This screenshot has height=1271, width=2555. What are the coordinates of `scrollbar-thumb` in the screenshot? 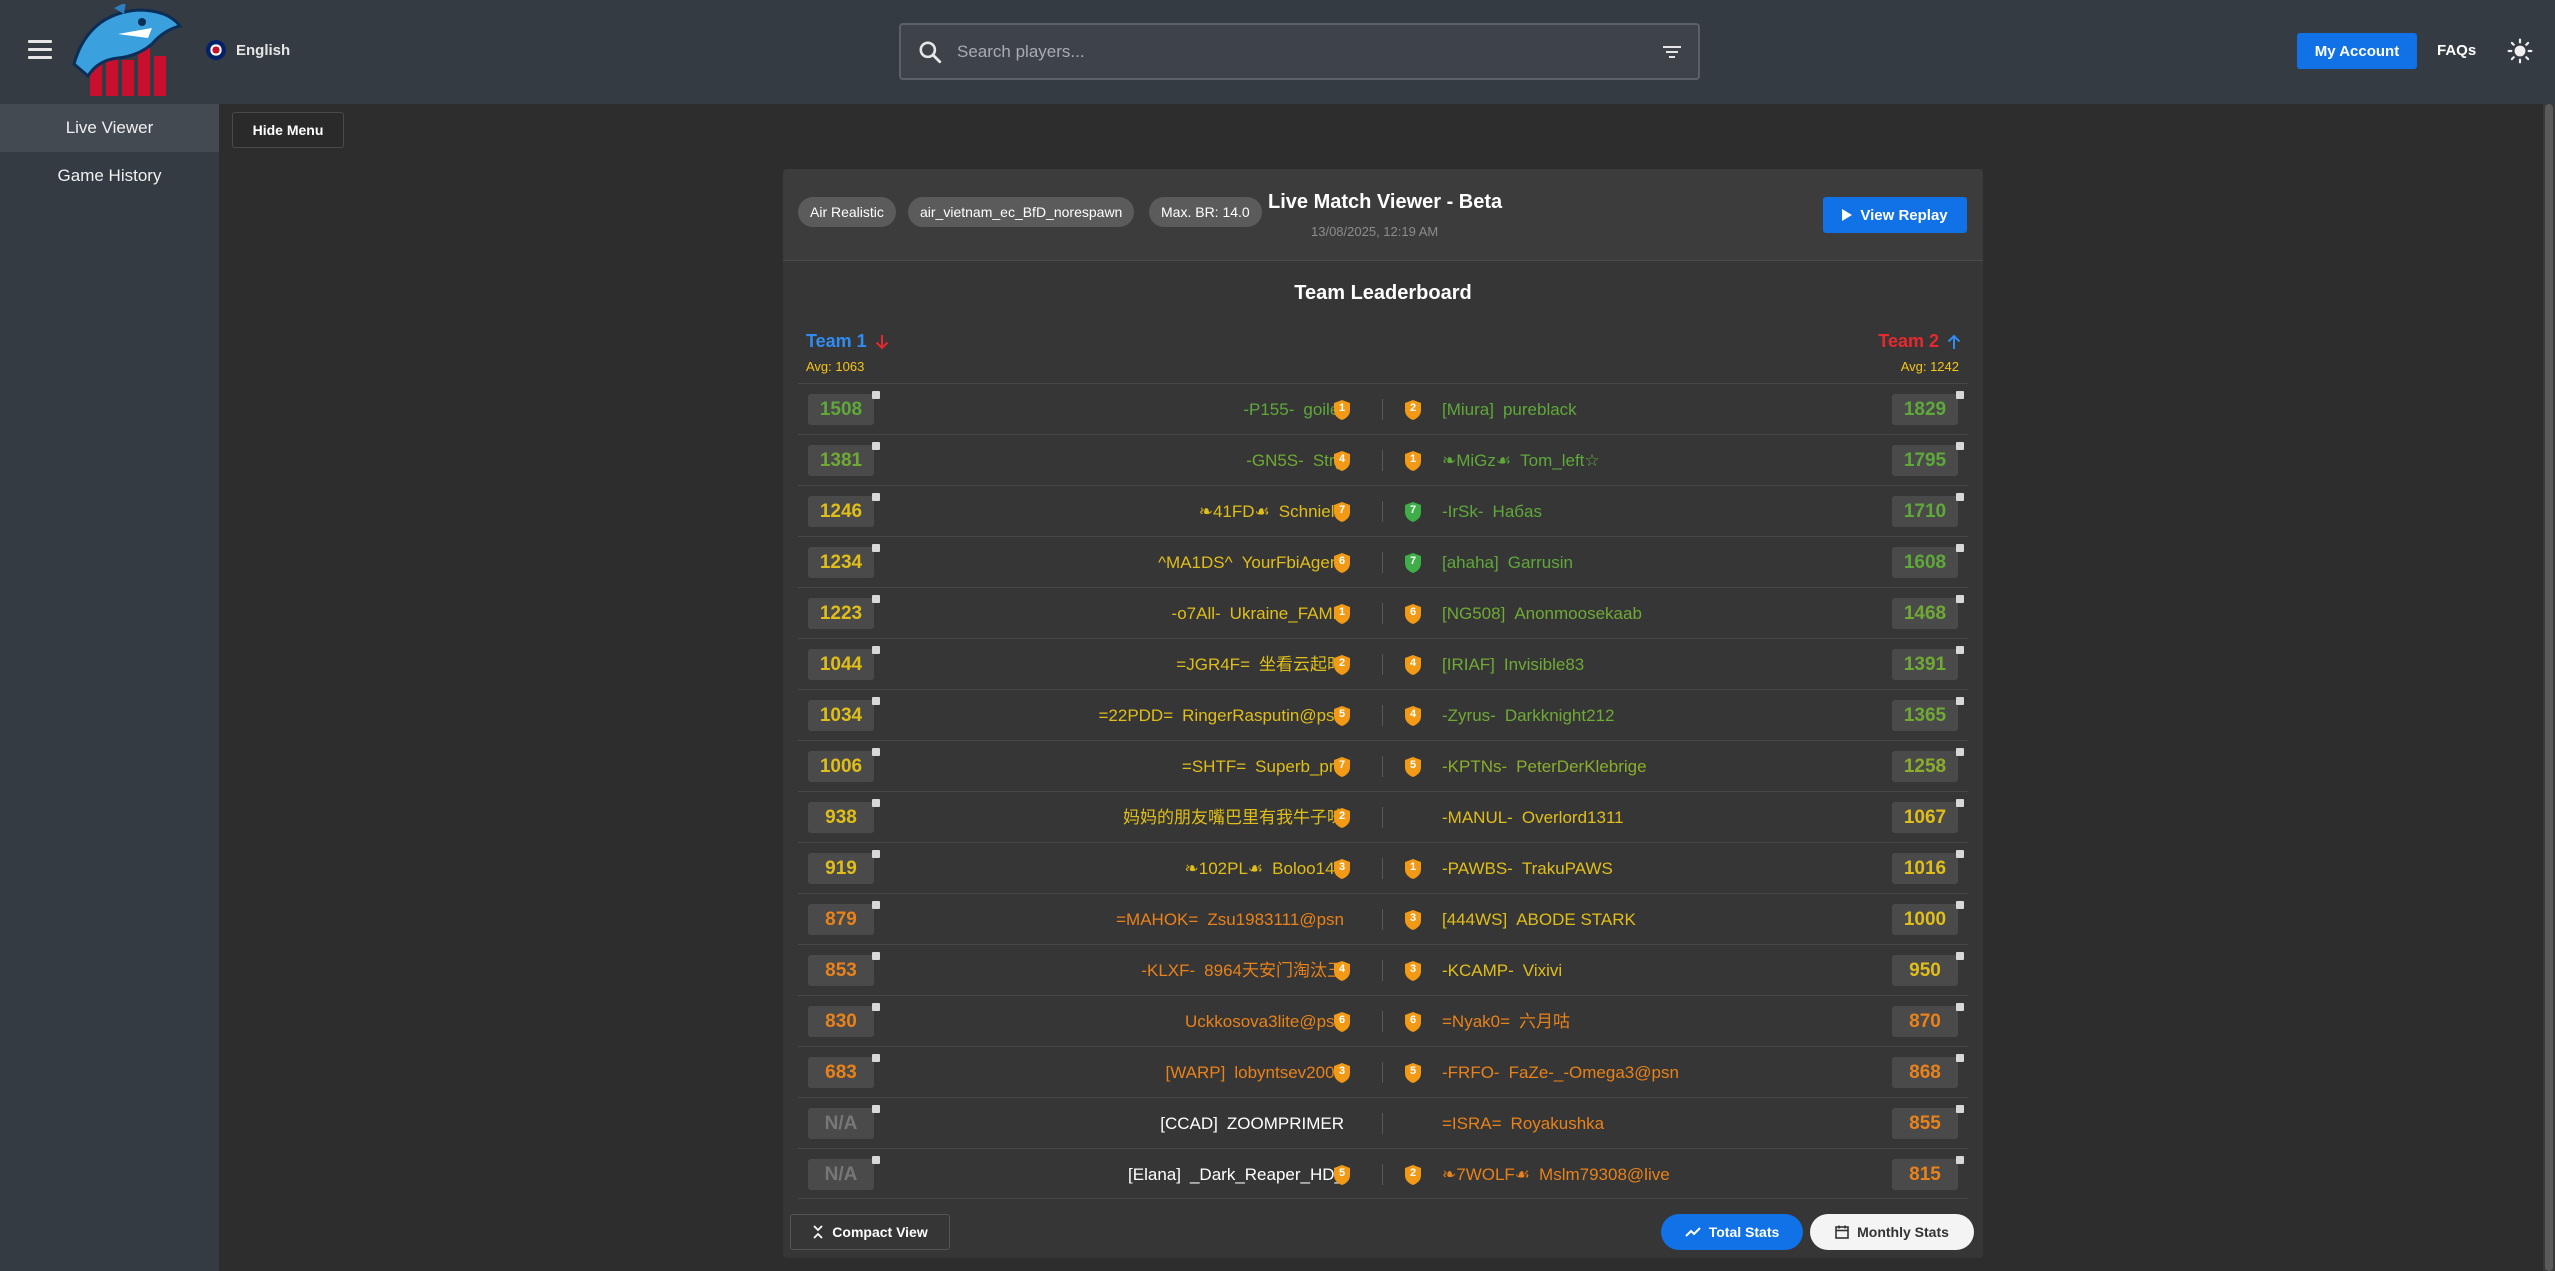 It's located at (2549, 687).